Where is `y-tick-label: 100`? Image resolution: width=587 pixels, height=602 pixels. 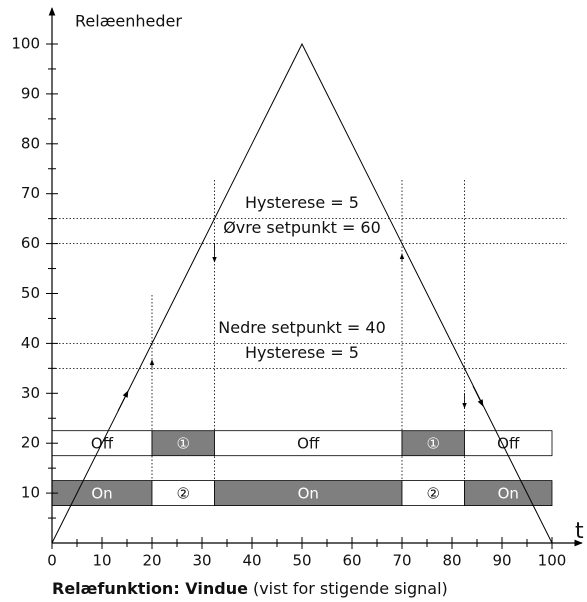
y-tick-label: 100 is located at coordinates (25, 44).